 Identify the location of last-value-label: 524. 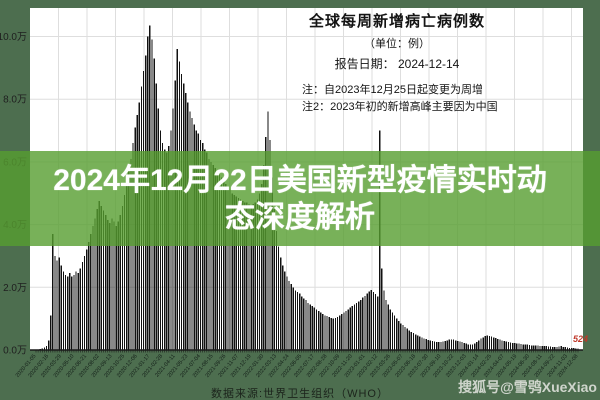
(581, 339).